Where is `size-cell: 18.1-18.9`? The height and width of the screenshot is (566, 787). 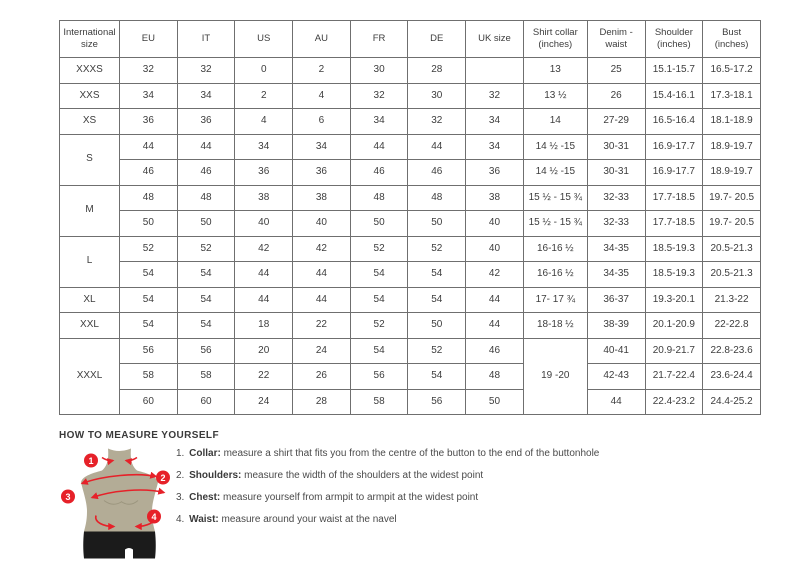
size-cell: 18.1-18.9 is located at coordinates (731, 121).